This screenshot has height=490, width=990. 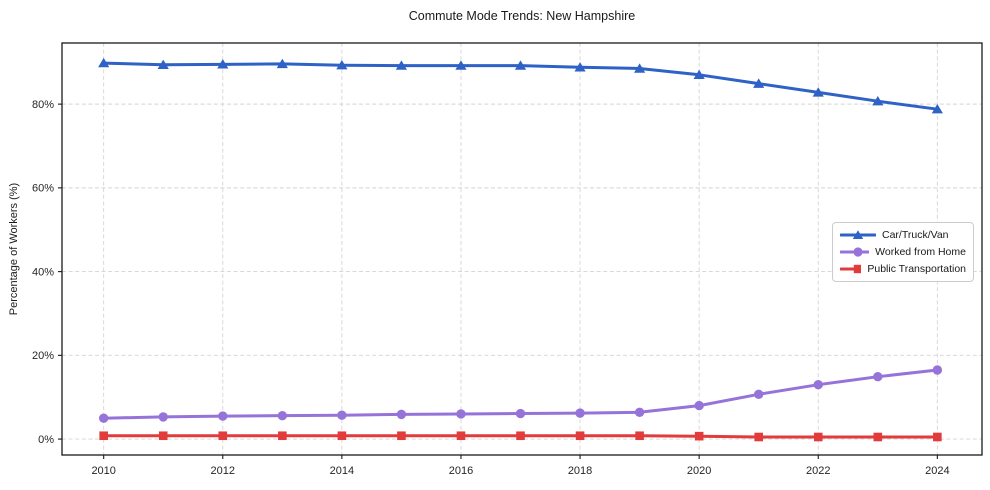 What do you see at coordinates (223, 471) in the screenshot?
I see `x-tick-label-2012: 2012` at bounding box center [223, 471].